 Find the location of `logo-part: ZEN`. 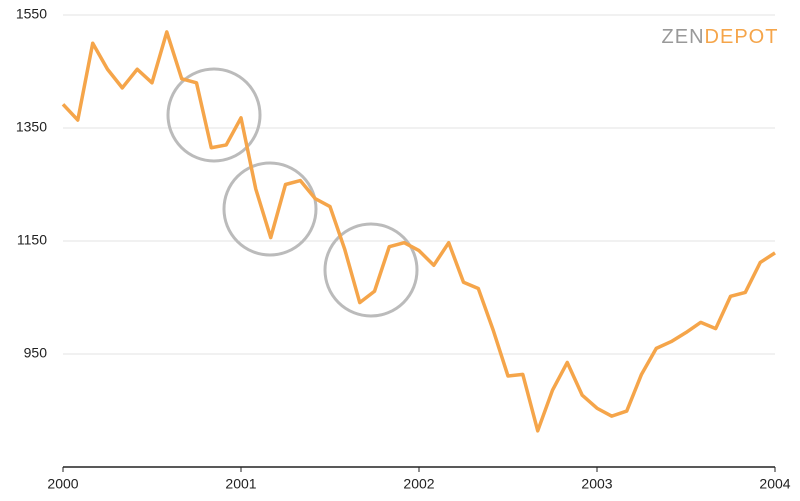

logo-part: ZEN is located at coordinates (683, 37).